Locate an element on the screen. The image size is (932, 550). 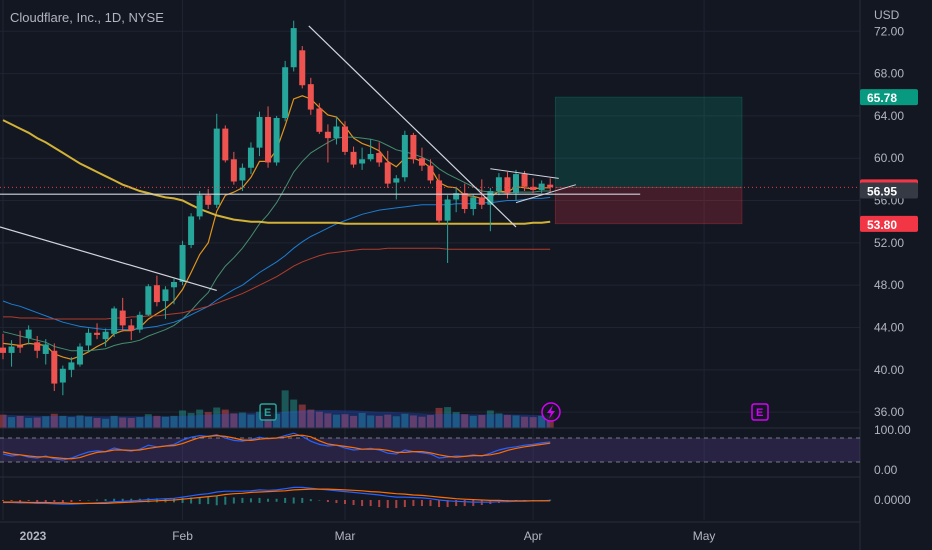
rsi-tick-label: 0.00 is located at coordinates (886, 470).